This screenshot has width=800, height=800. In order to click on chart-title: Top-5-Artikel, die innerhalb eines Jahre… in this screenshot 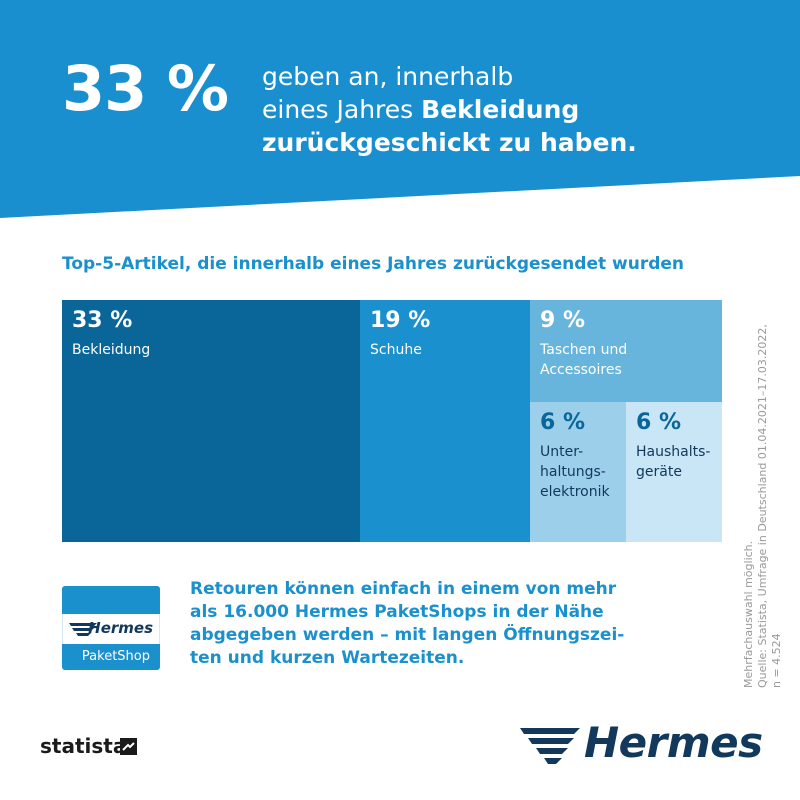, I will do `click(373, 264)`.